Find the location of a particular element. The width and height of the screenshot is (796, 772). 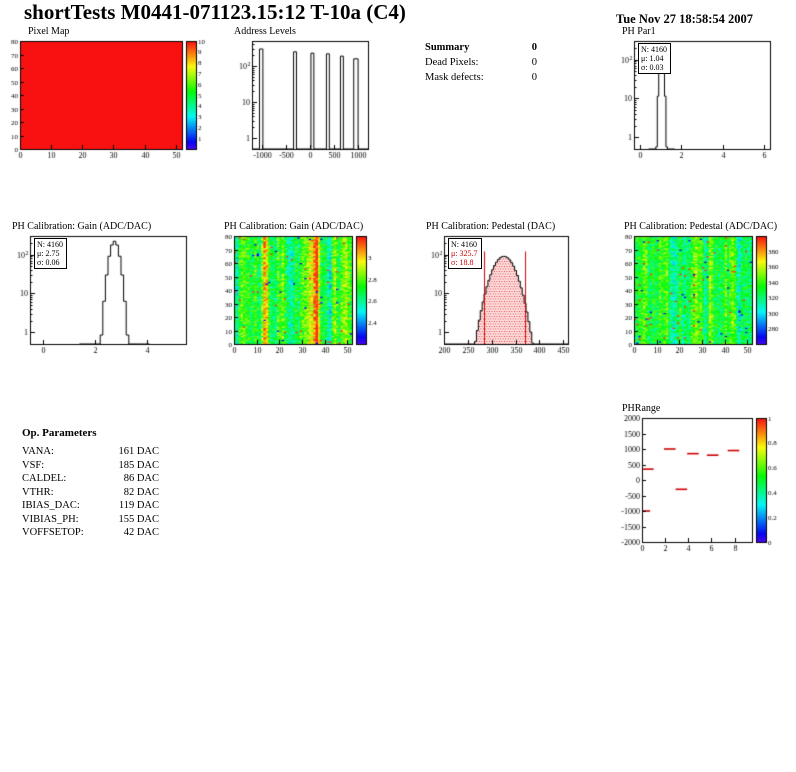

op-param-value: 82 DAC is located at coordinates (141, 492).